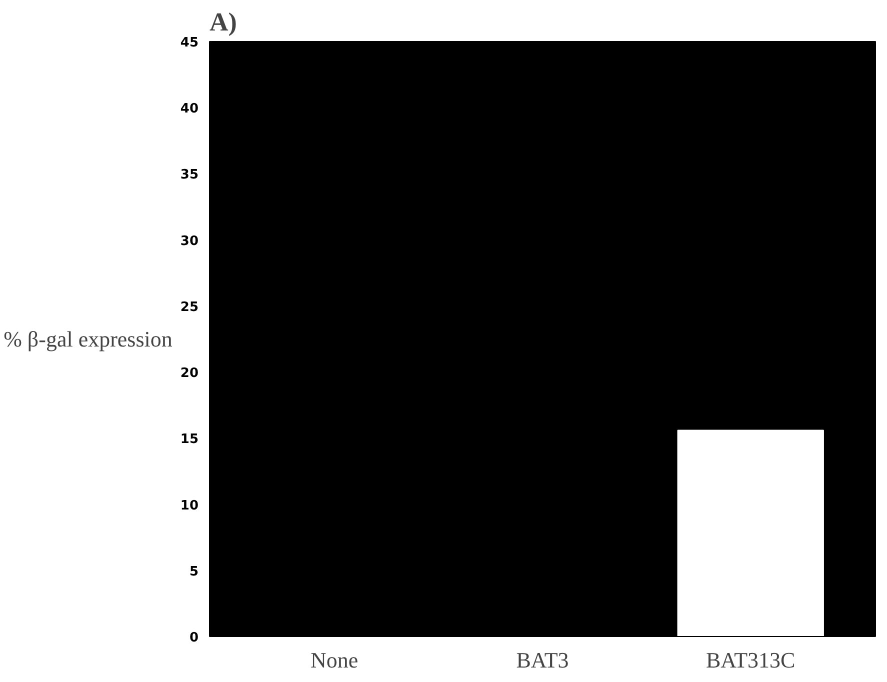 The image size is (887, 682). What do you see at coordinates (189, 109) in the screenshot?
I see `y-tick-label: 40` at bounding box center [189, 109].